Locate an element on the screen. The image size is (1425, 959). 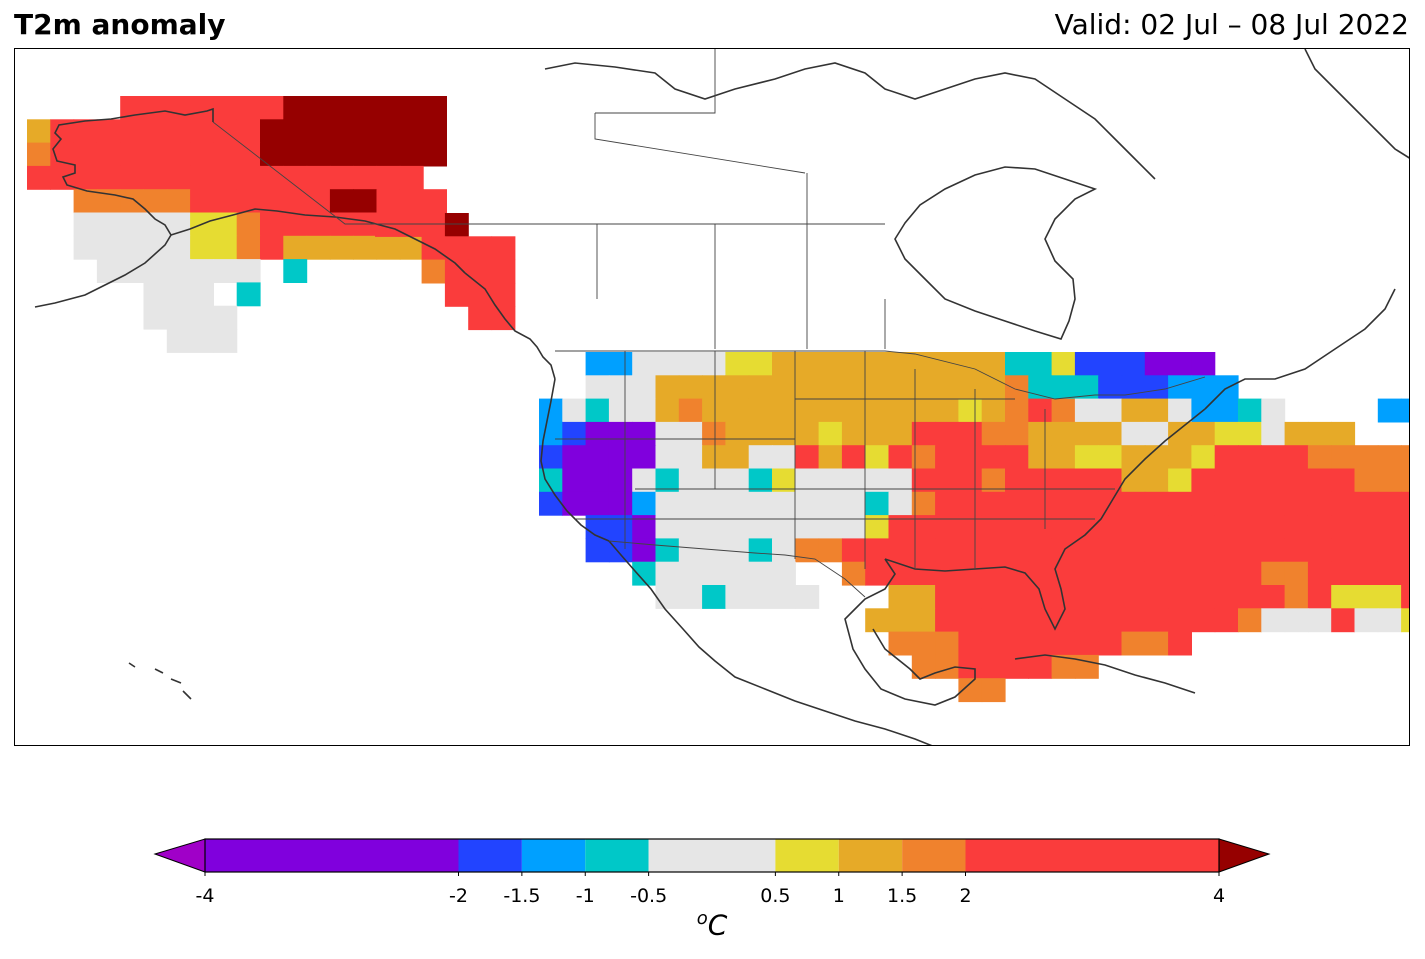
valid-date-range: Valid: 02 Jul – 08 Jul 2022 is located at coordinates (1231, 24).